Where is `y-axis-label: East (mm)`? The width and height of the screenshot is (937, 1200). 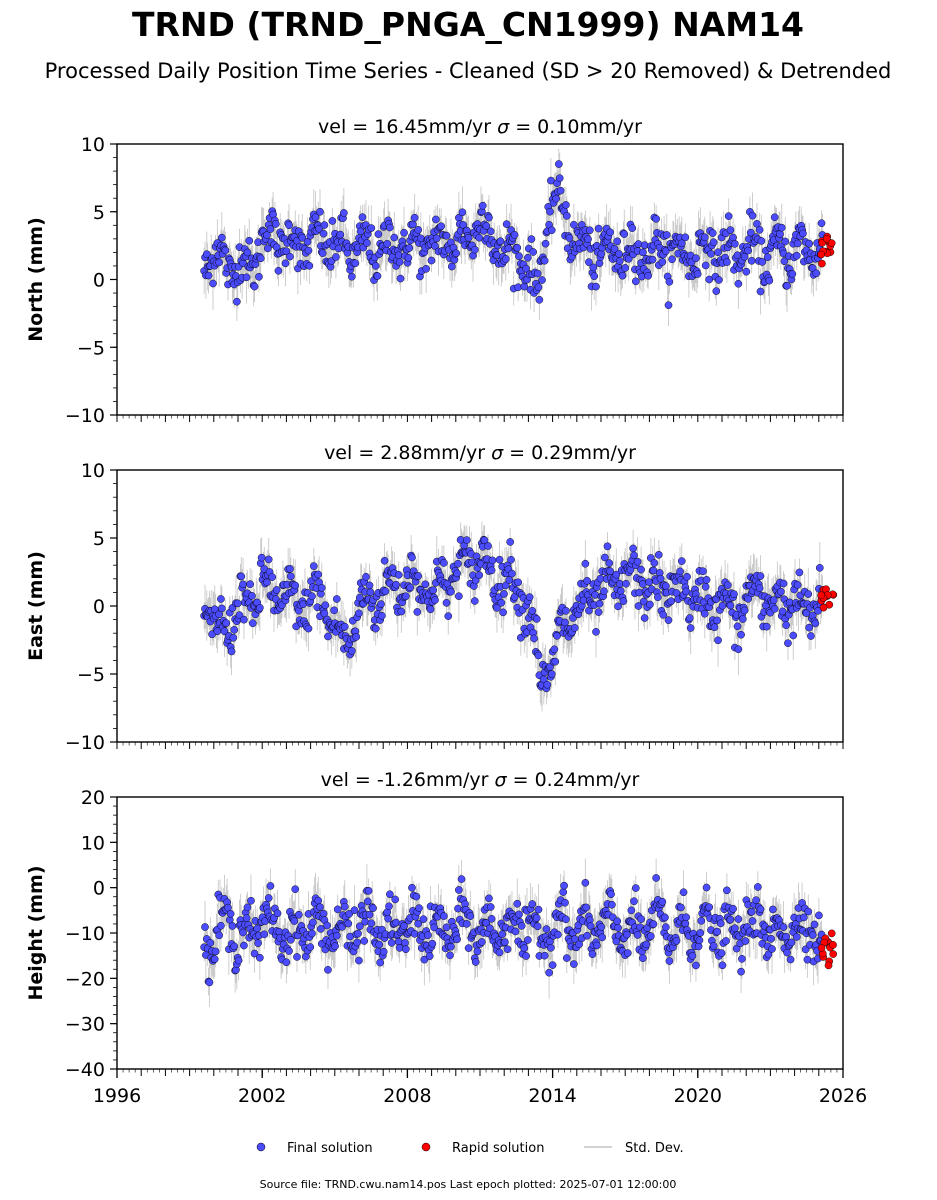 y-axis-label: East (mm) is located at coordinates (36, 606).